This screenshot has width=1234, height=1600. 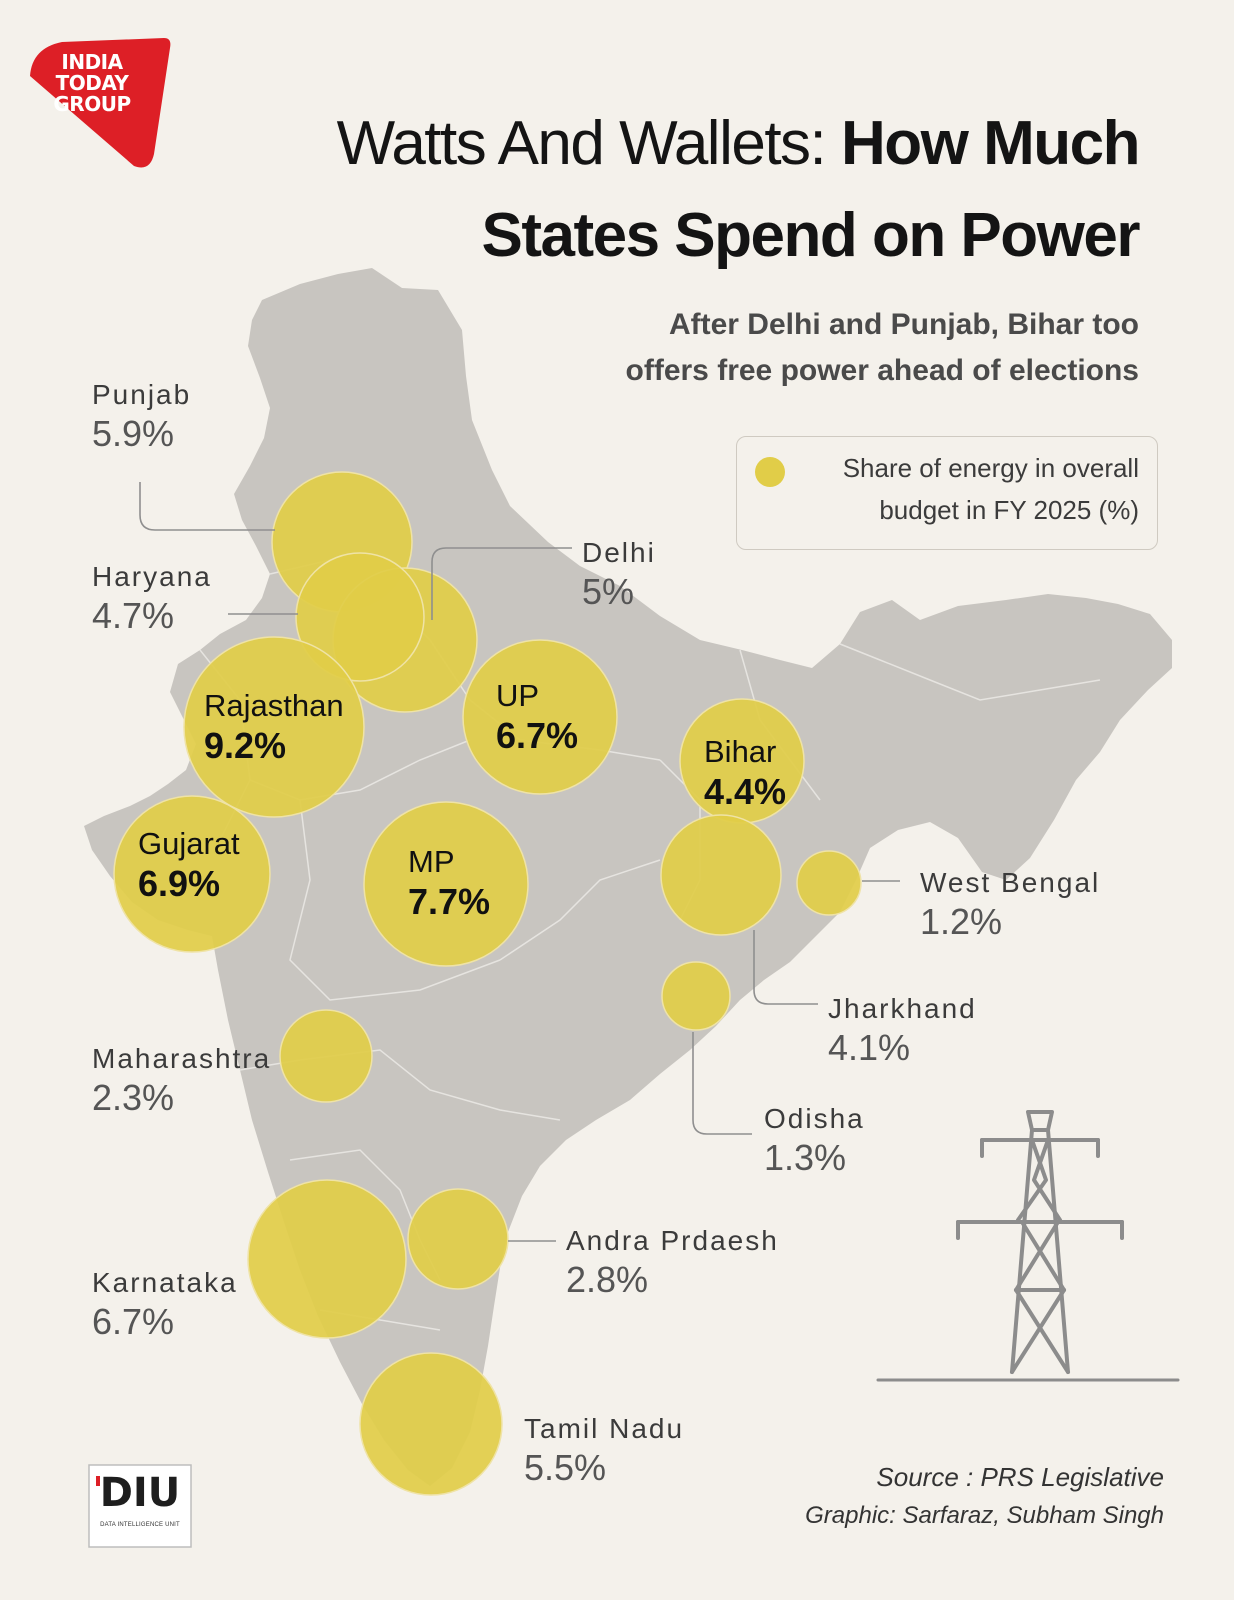 I want to click on bubble-up, so click(x=540, y=717).